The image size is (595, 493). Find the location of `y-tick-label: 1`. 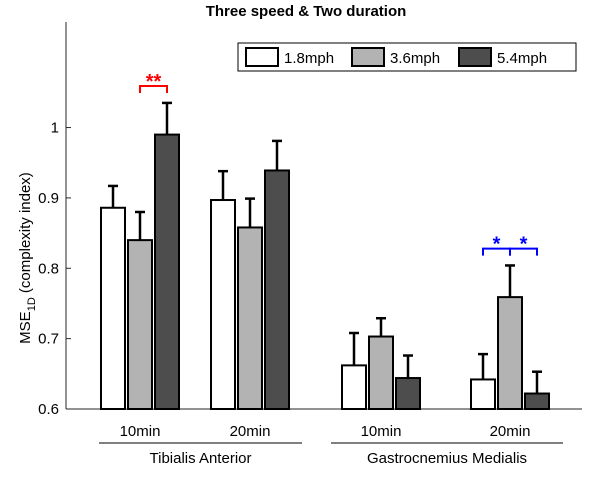

y-tick-label: 1 is located at coordinates (55, 128).